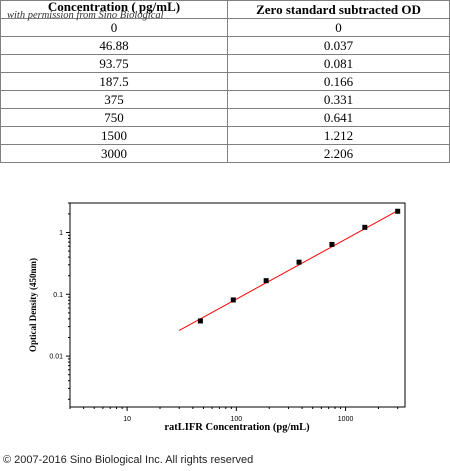  What do you see at coordinates (338, 81) in the screenshot?
I see `od-cell: 0.166` at bounding box center [338, 81].